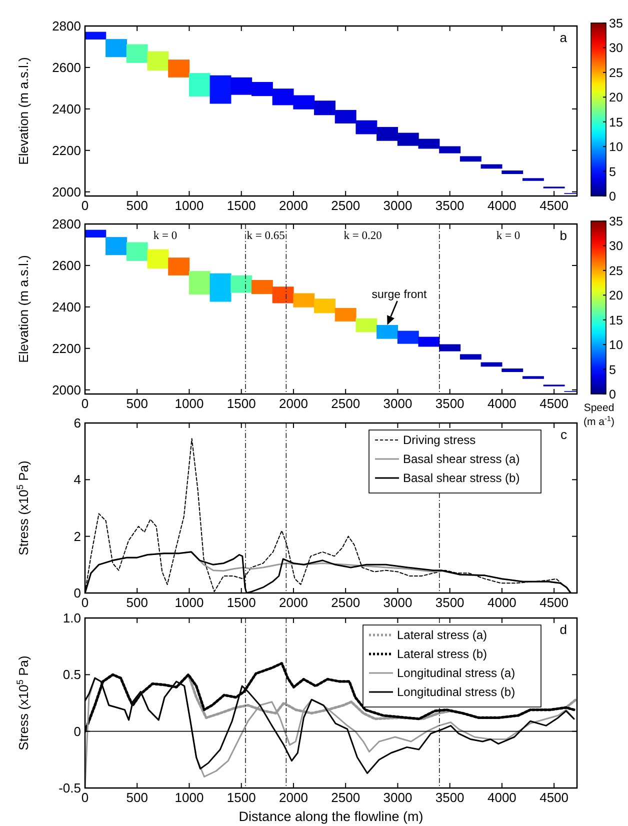 This screenshot has width=628, height=826. Describe the element at coordinates (442, 654) in the screenshot. I see `legend-label: Lateral stress (b)` at that location.